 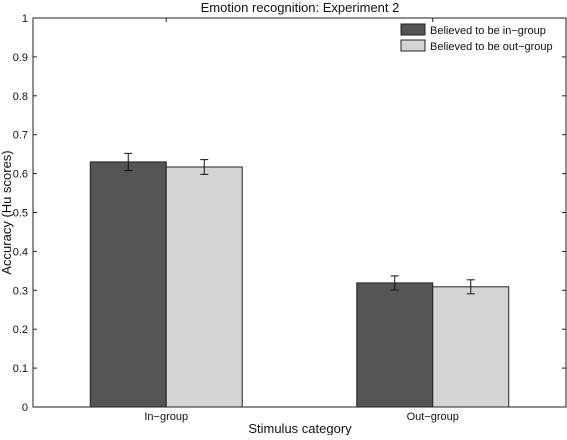 I want to click on x-tick-label: In−group, so click(x=166, y=417).